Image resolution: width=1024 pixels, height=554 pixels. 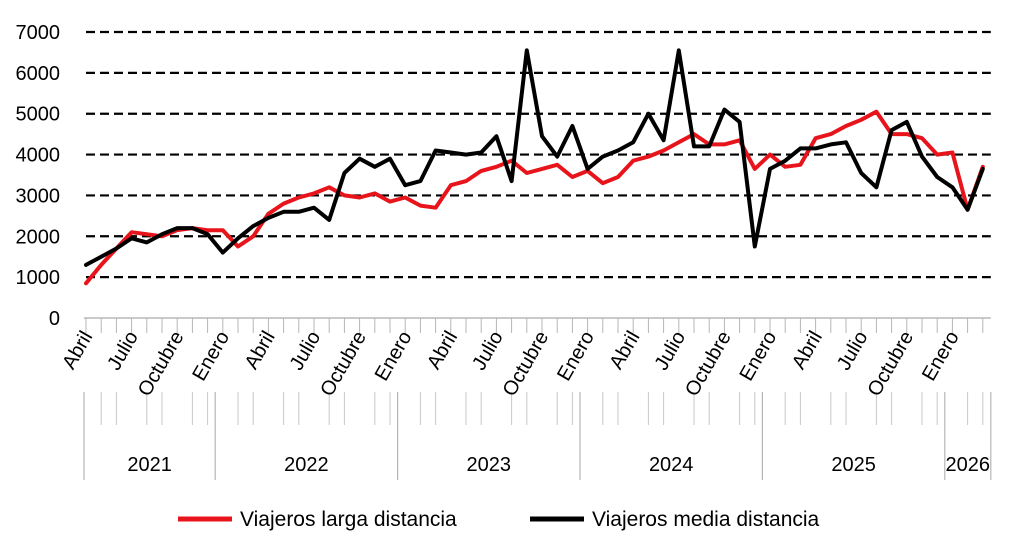 What do you see at coordinates (38, 176) in the screenshot?
I see `y-axis-tick-labels: 0 1000 2000 3000 4000 5000 6000 7000` at bounding box center [38, 176].